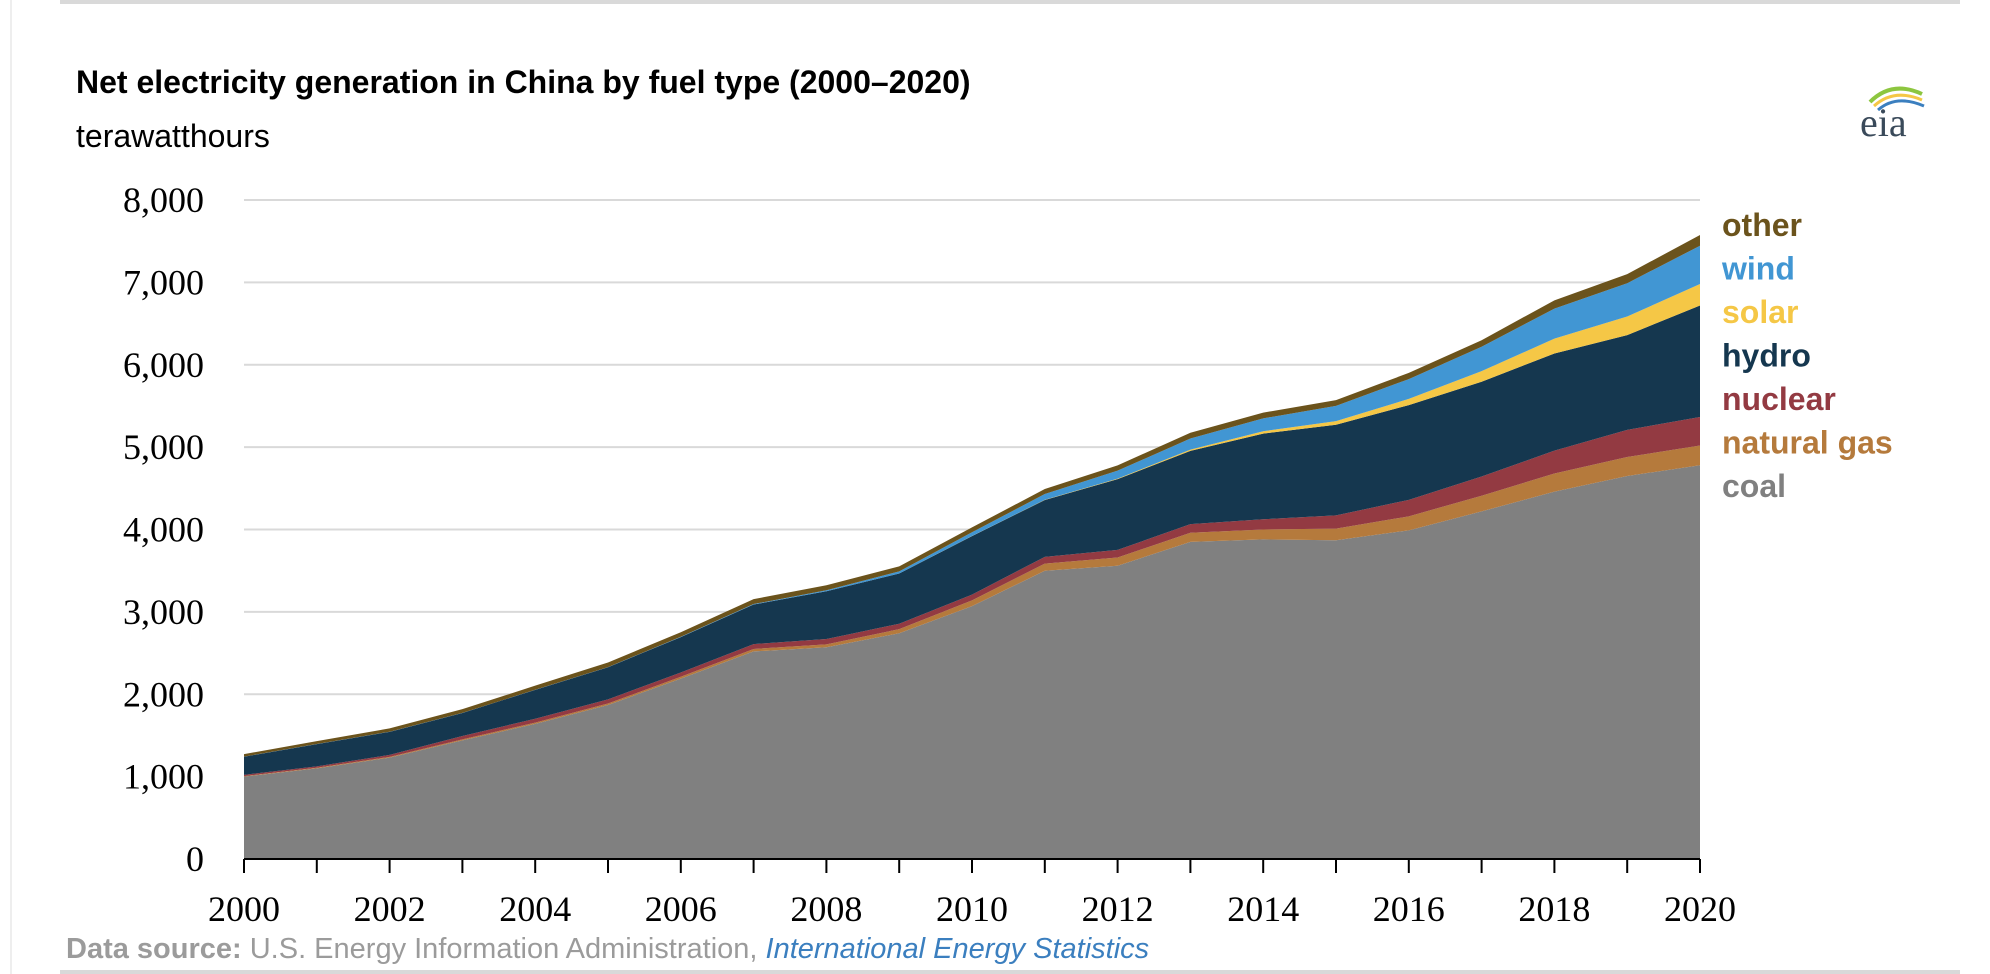 Image resolution: width=1990 pixels, height=974 pixels. Describe the element at coordinates (244, 909) in the screenshot. I see `x-tick-label: 2000` at that location.